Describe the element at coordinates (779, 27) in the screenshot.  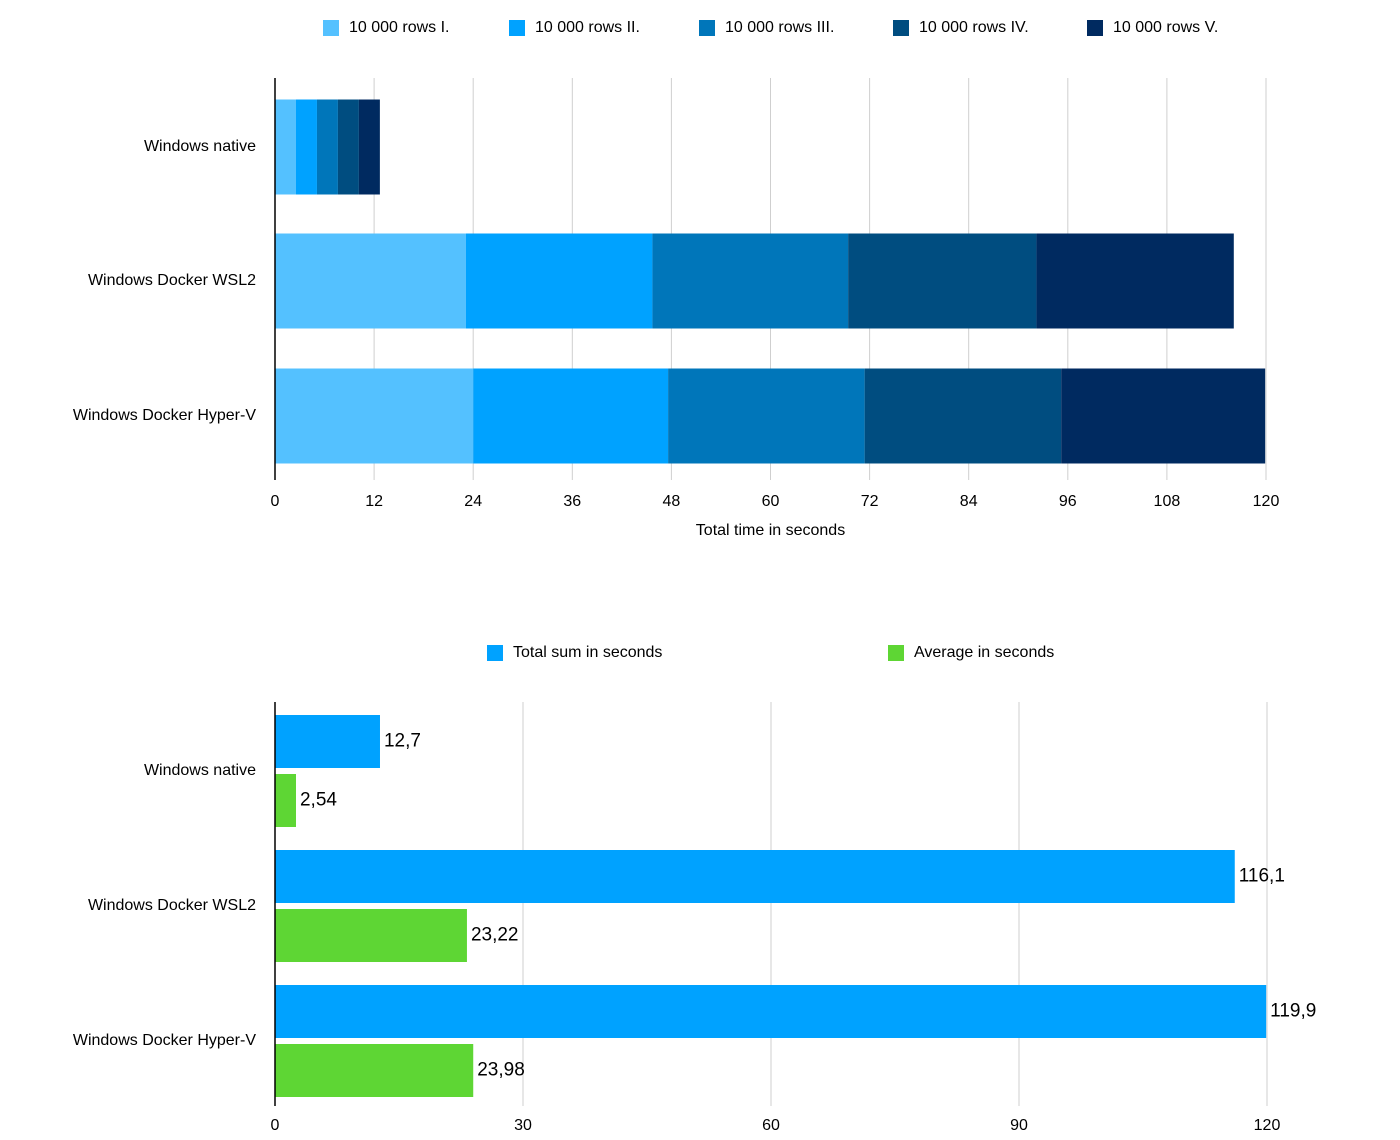
I see `legend-label: 10 000 rows III.` at that location.